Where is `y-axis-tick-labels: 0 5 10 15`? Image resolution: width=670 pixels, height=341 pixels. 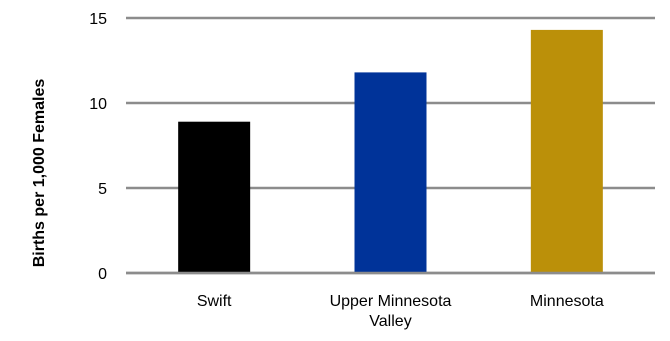 y-axis-tick-labels: 0 5 10 15 is located at coordinates (98, 147).